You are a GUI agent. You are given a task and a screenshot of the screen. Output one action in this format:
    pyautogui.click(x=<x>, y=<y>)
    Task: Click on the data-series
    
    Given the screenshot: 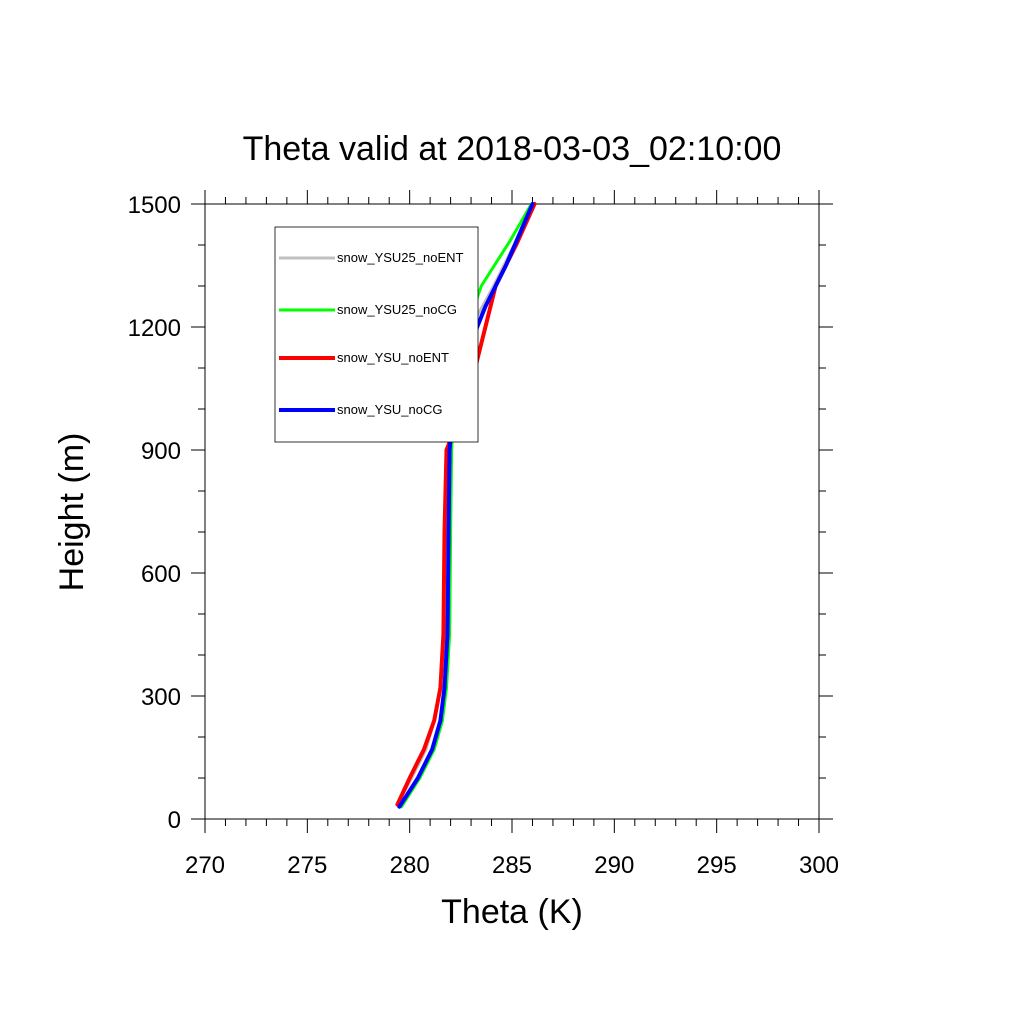 What is the action you would take?
    pyautogui.click(x=466, y=505)
    